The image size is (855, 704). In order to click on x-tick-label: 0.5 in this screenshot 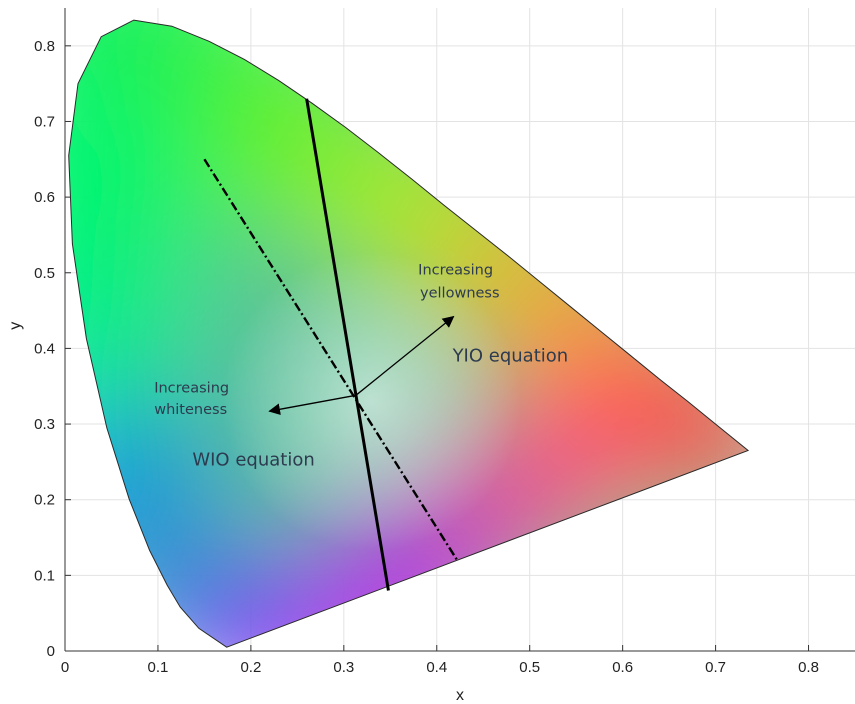, I will do `click(529, 667)`.